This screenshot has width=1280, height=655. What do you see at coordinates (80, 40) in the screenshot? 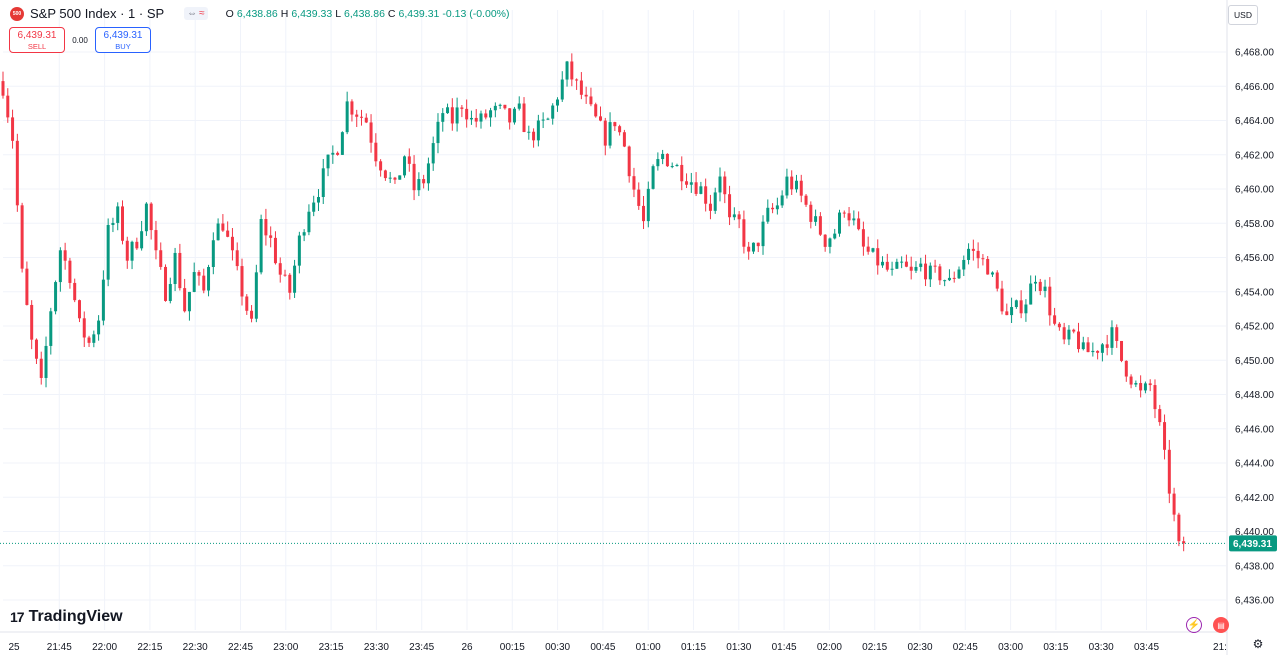
I see `trade-buttons: 6,439.31 SELL 0.00 6,439.31 BUY` at bounding box center [80, 40].